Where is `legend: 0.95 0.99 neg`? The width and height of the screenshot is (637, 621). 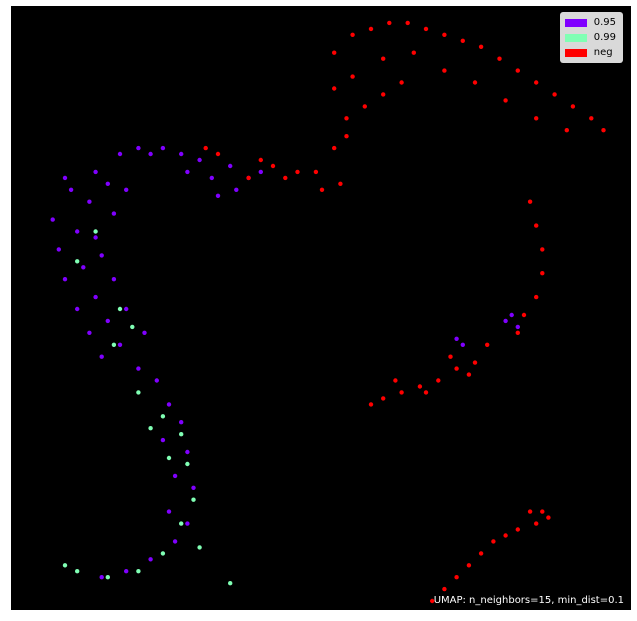 legend: 0.95 0.99 neg is located at coordinates (591, 37).